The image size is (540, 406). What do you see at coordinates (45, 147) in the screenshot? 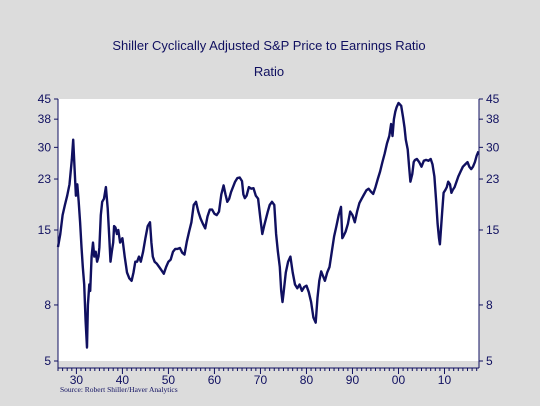
I see `y-tick-label-left: 30` at bounding box center [45, 147].